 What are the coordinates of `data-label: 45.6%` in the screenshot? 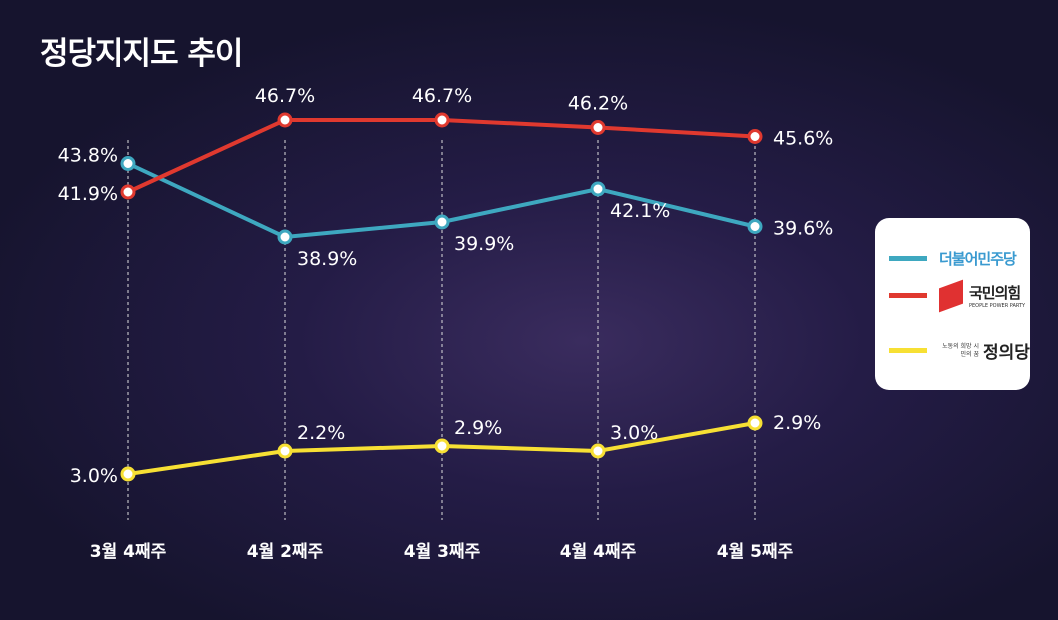 It's located at (803, 139).